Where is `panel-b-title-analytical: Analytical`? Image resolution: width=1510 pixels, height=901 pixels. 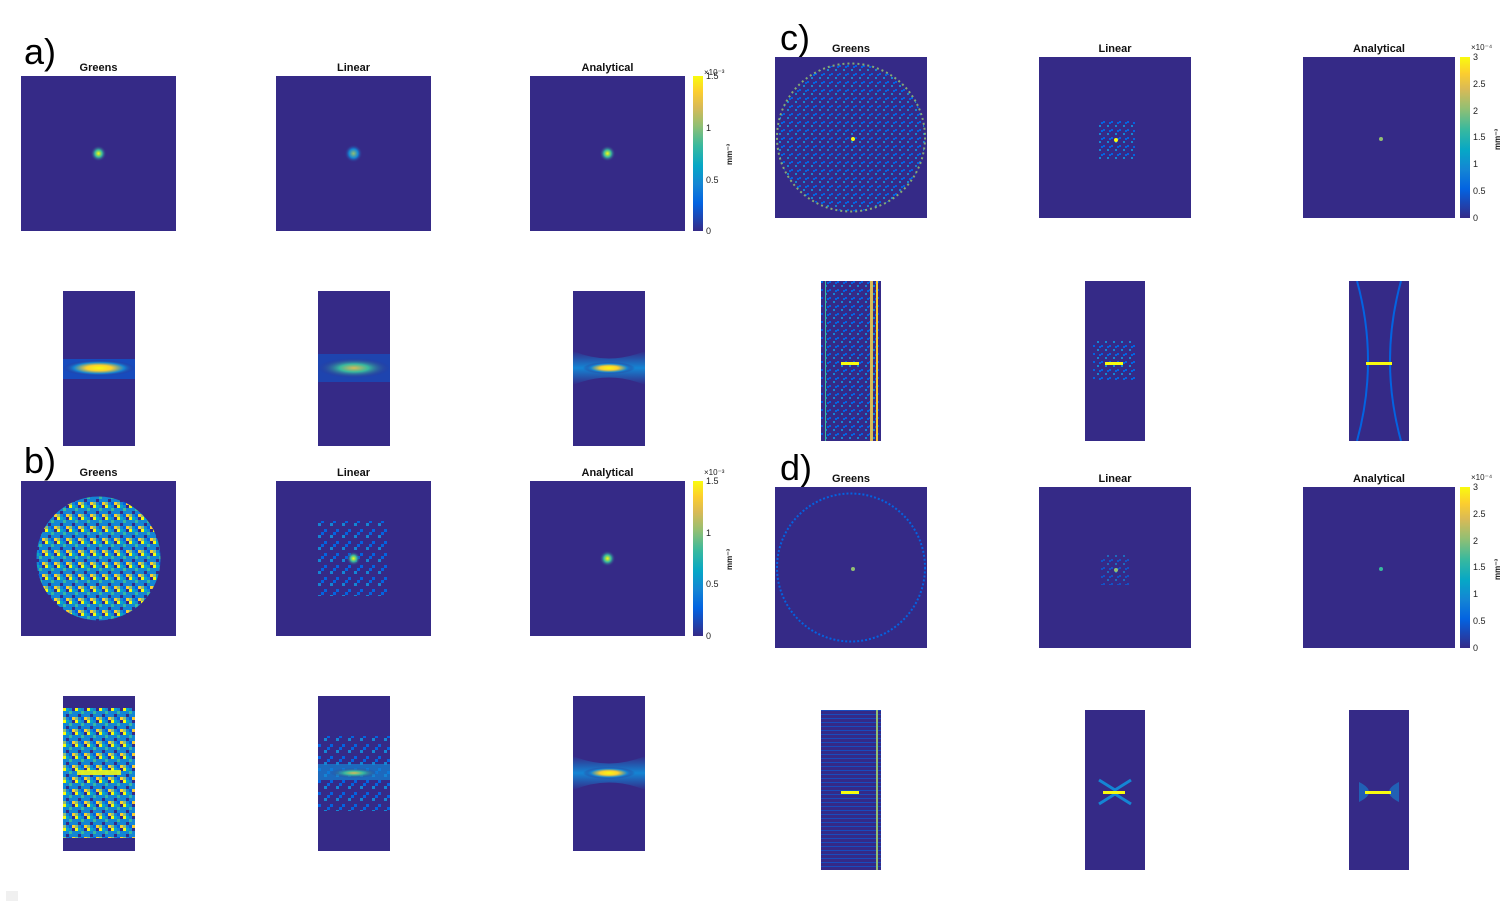 panel-b-title-analytical: Analytical is located at coordinates (607, 473).